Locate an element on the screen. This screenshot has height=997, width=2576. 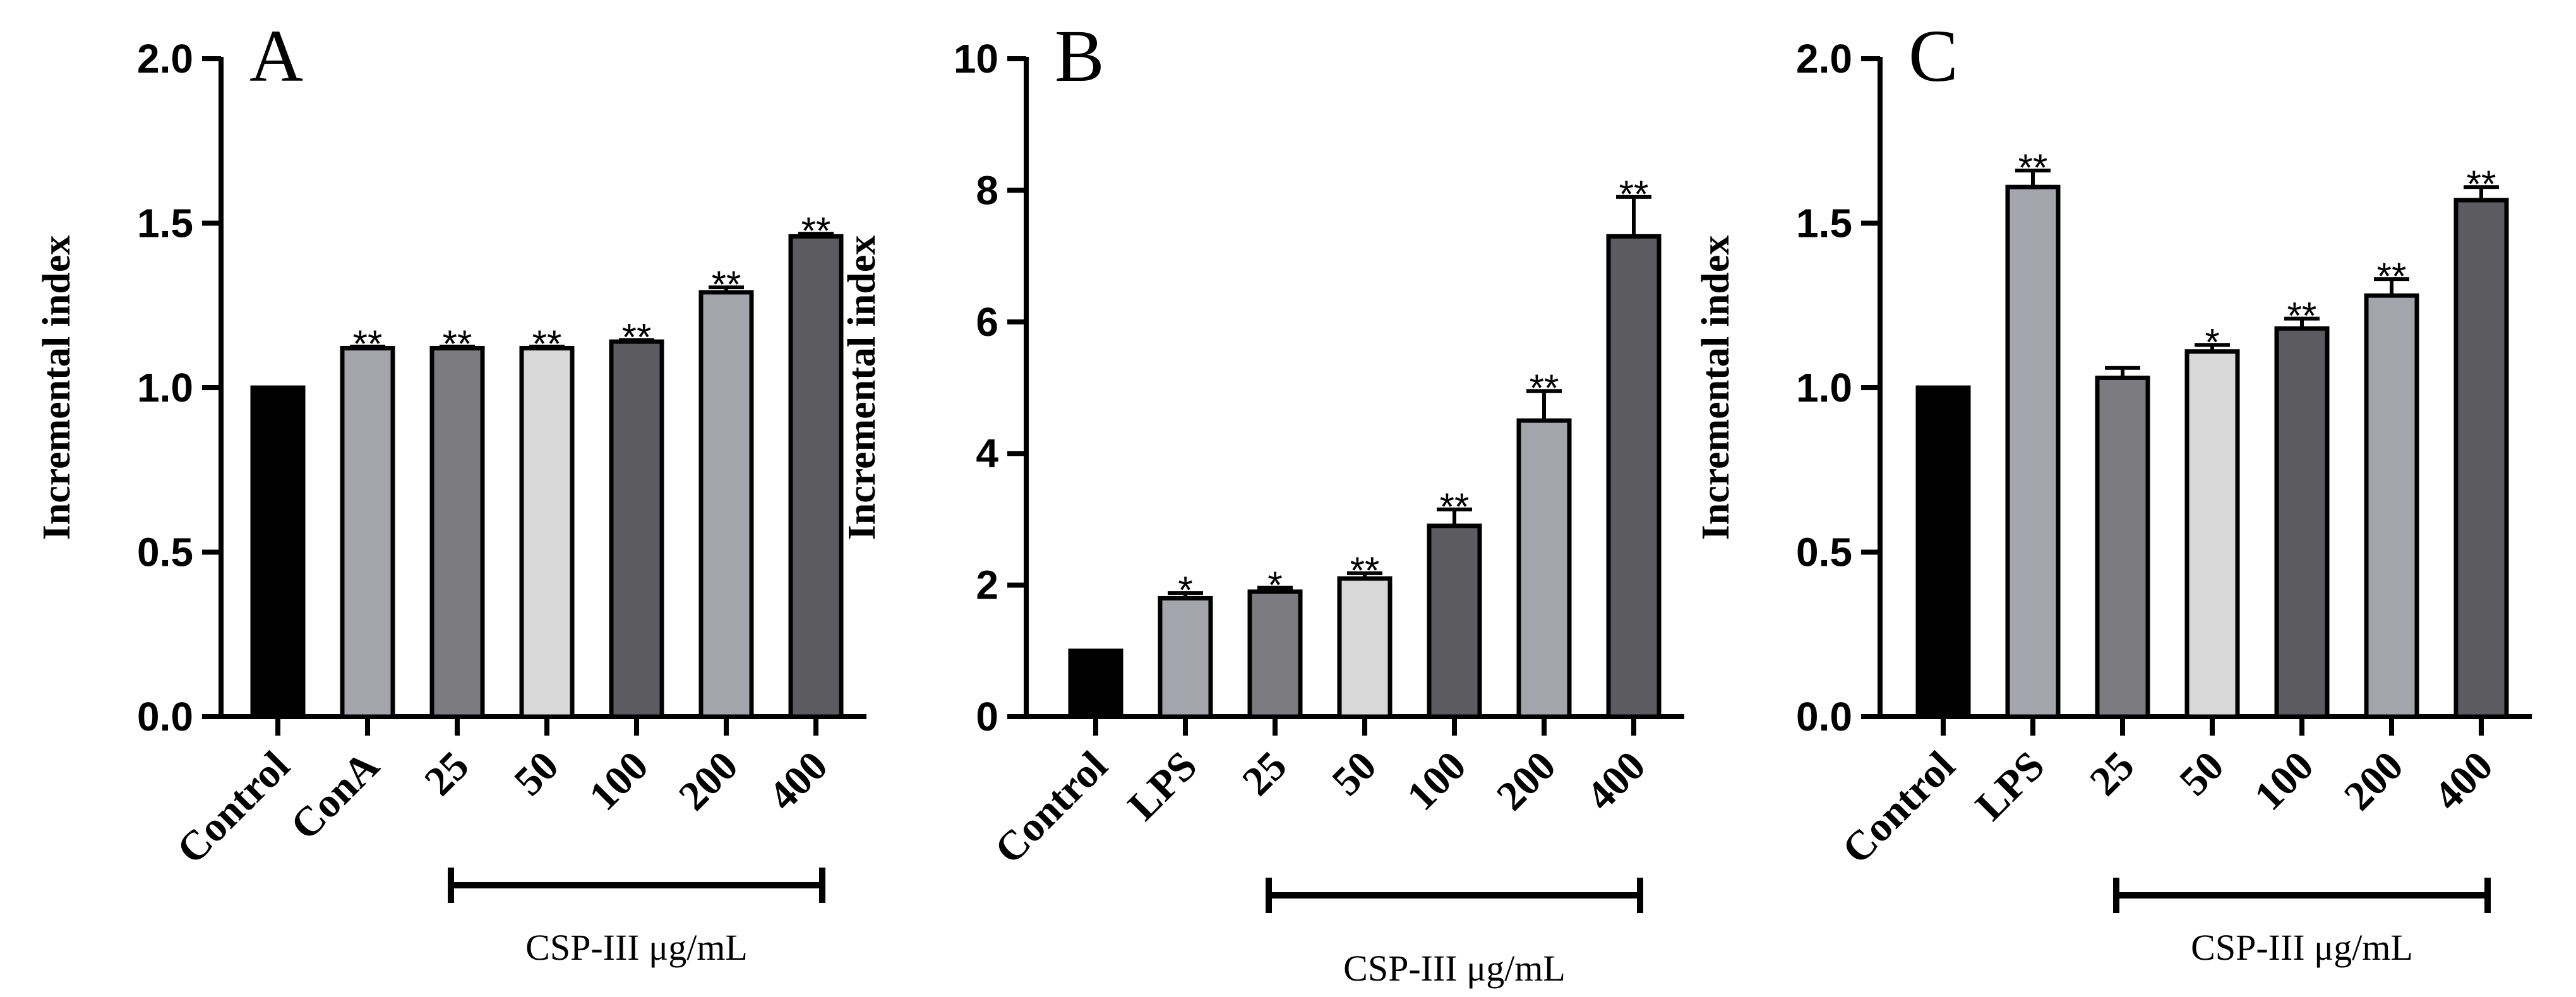
y-tick-label: 4 is located at coordinates (987, 453).